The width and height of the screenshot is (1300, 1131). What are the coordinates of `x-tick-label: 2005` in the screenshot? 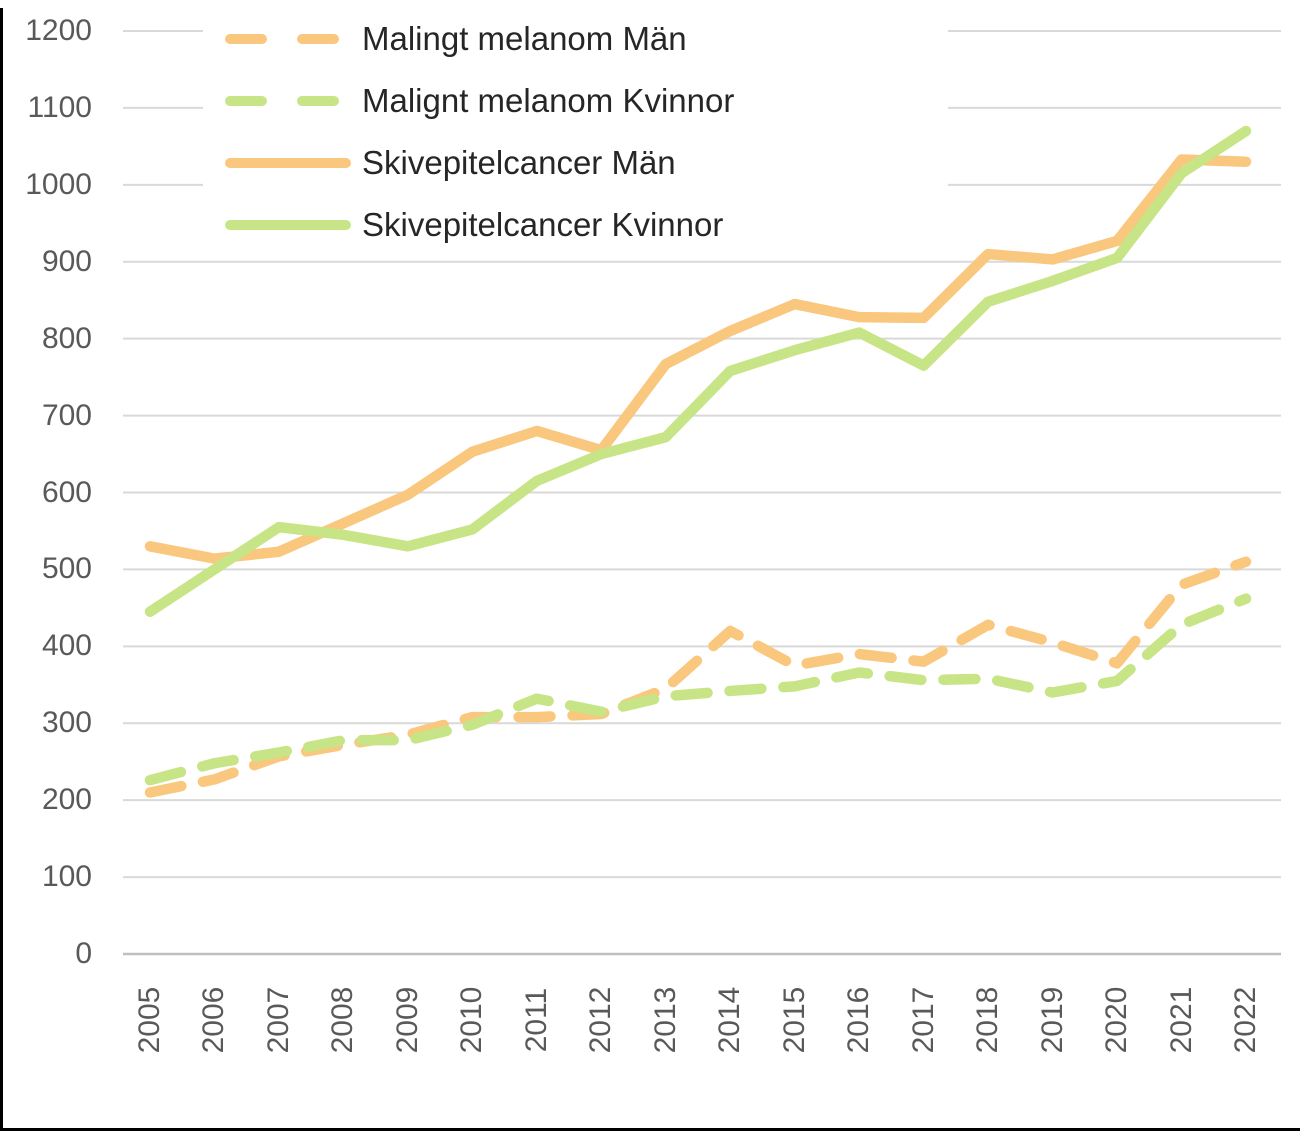 It's located at (149, 1020).